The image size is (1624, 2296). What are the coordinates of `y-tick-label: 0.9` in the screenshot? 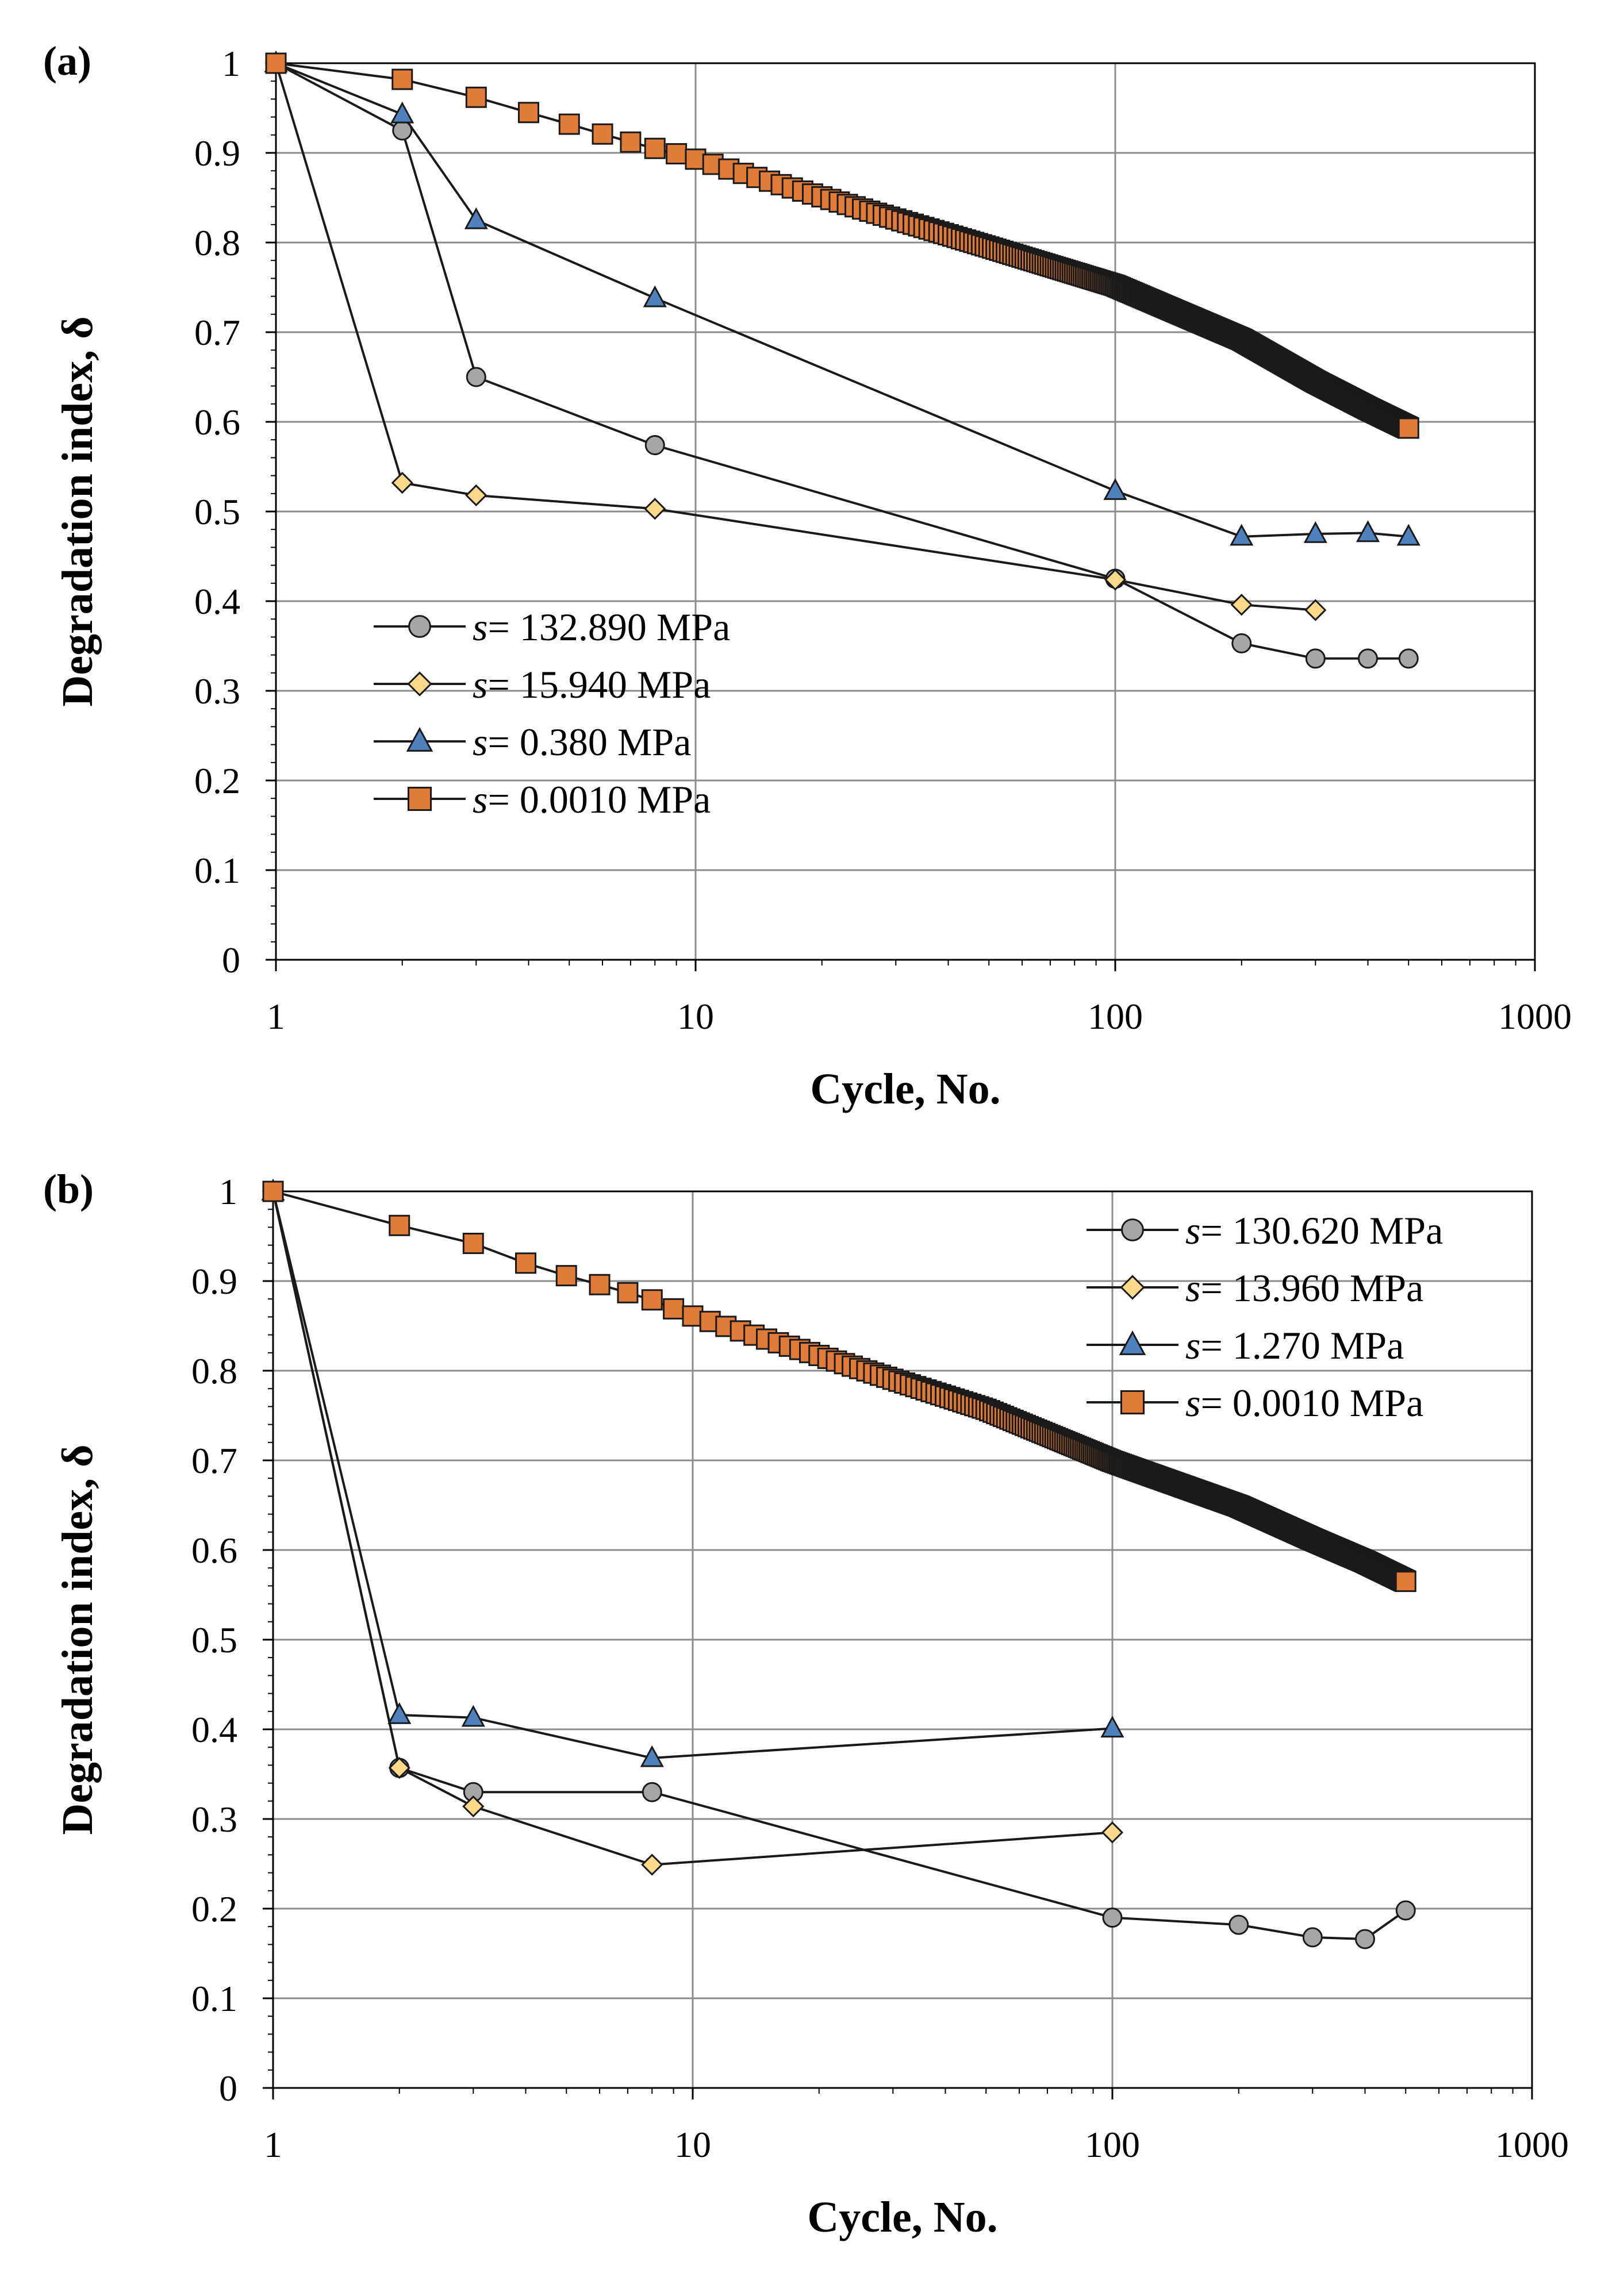 It's located at (217, 153).